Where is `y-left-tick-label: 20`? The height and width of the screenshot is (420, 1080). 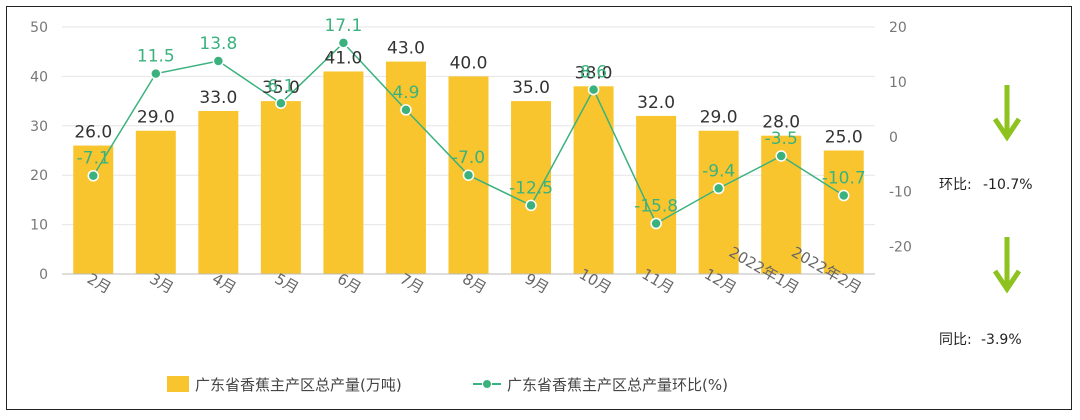 y-left-tick-label: 20 is located at coordinates (39, 176).